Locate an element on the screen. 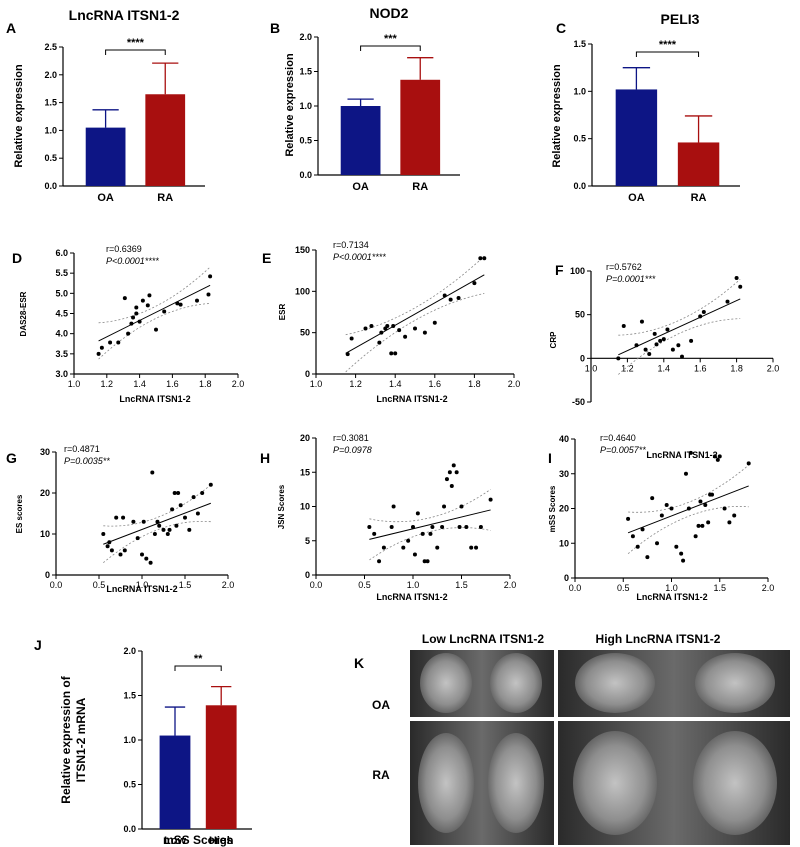  xray-low-oa is located at coordinates (482, 683).